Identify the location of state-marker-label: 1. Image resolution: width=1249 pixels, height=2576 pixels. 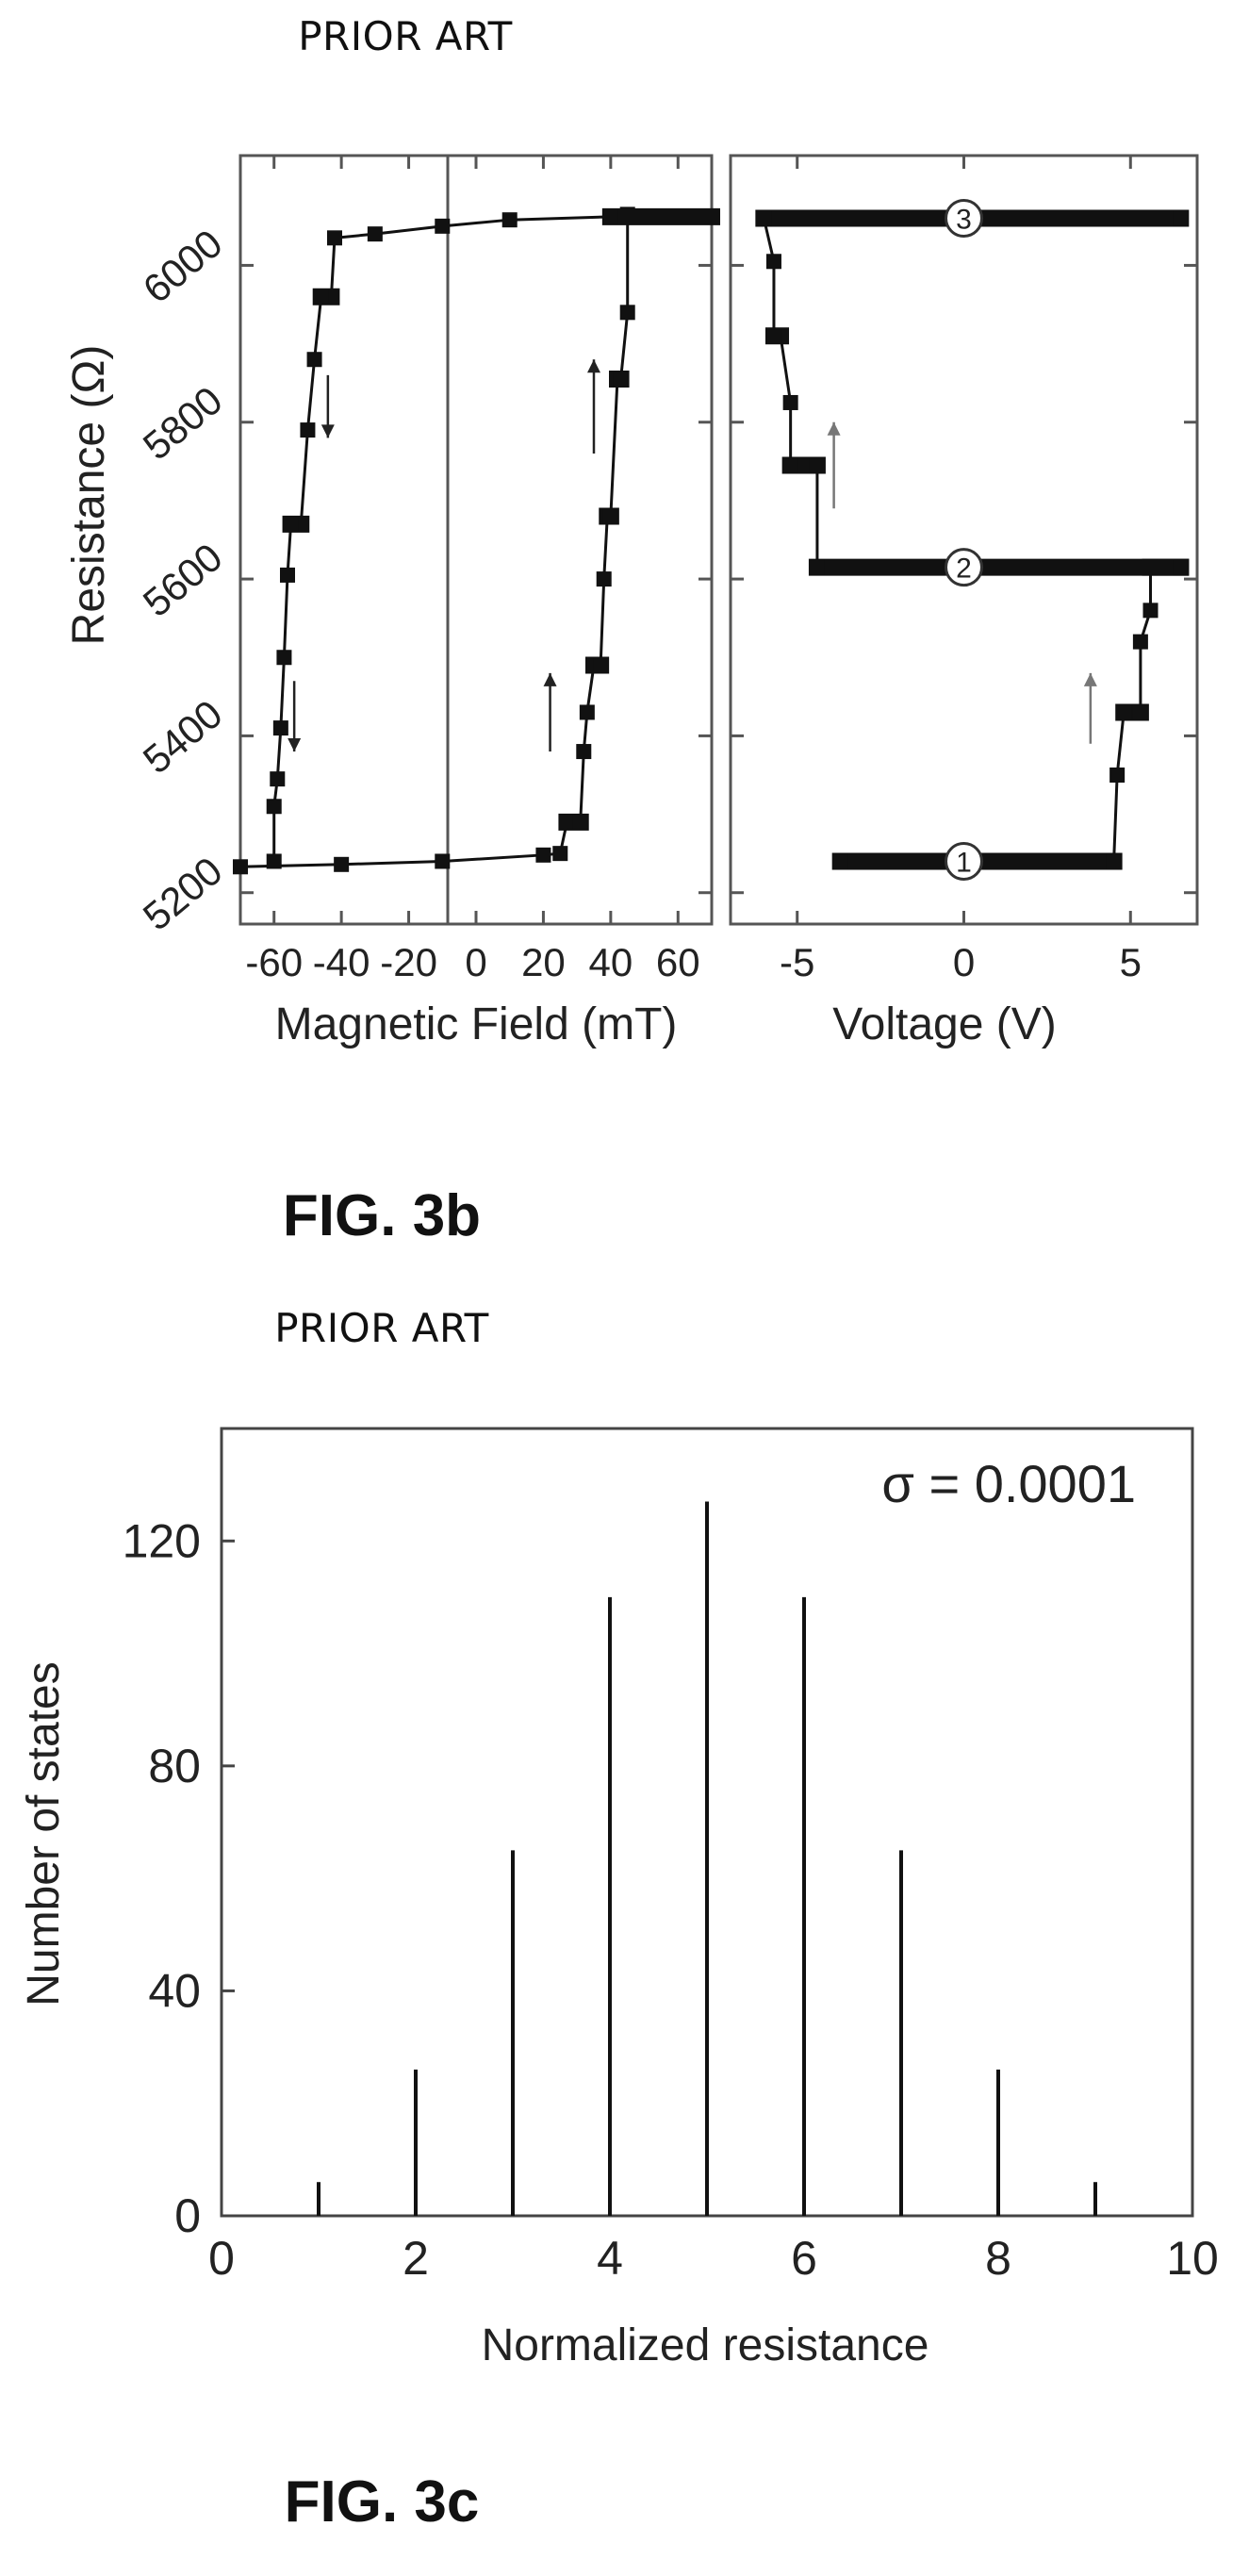
(964, 862).